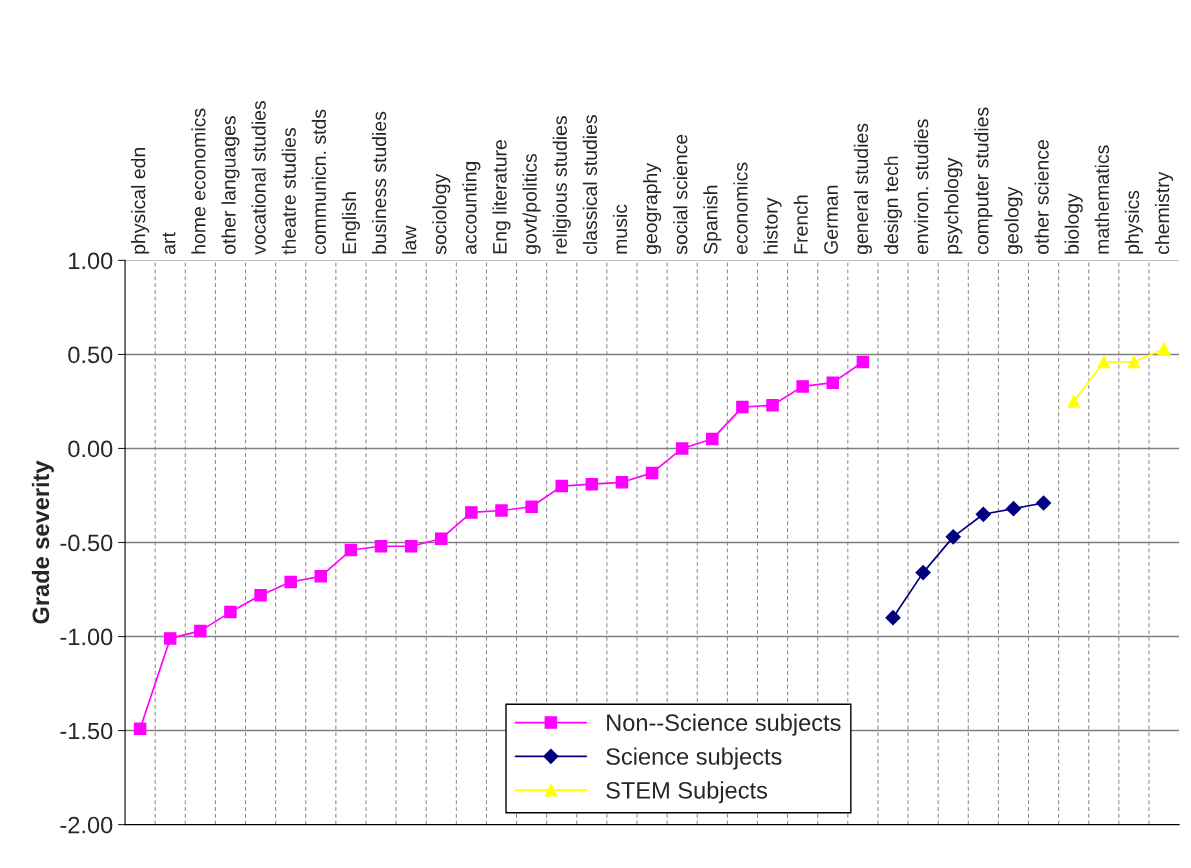  Describe the element at coordinates (471, 208) in the screenshot. I see `x-tick-label: accounting` at that location.